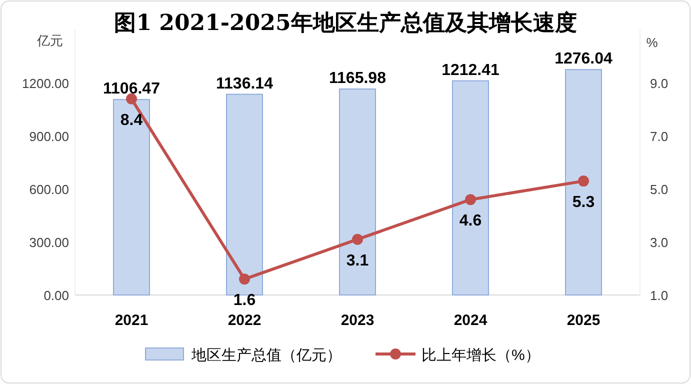  What do you see at coordinates (245, 83) in the screenshot?
I see `data-label: 1136.14` at bounding box center [245, 83].